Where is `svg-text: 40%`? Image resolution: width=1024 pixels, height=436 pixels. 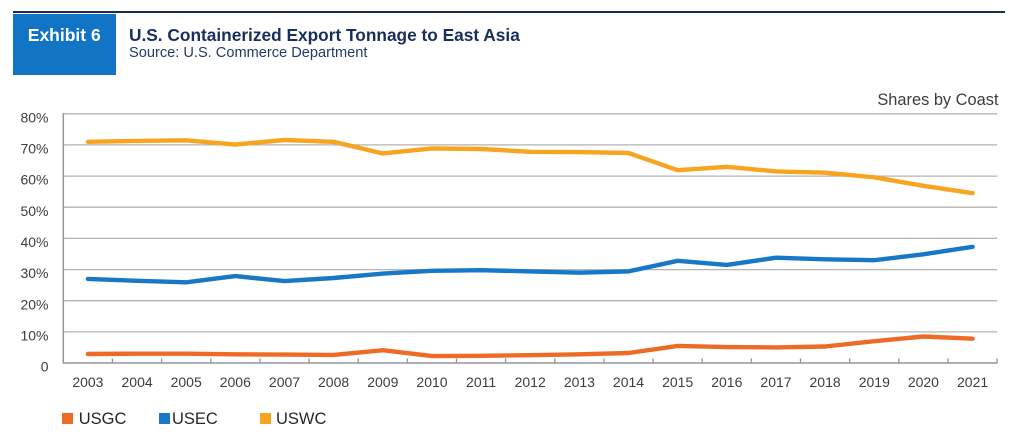 svg-text: 40% is located at coordinates (34, 242).